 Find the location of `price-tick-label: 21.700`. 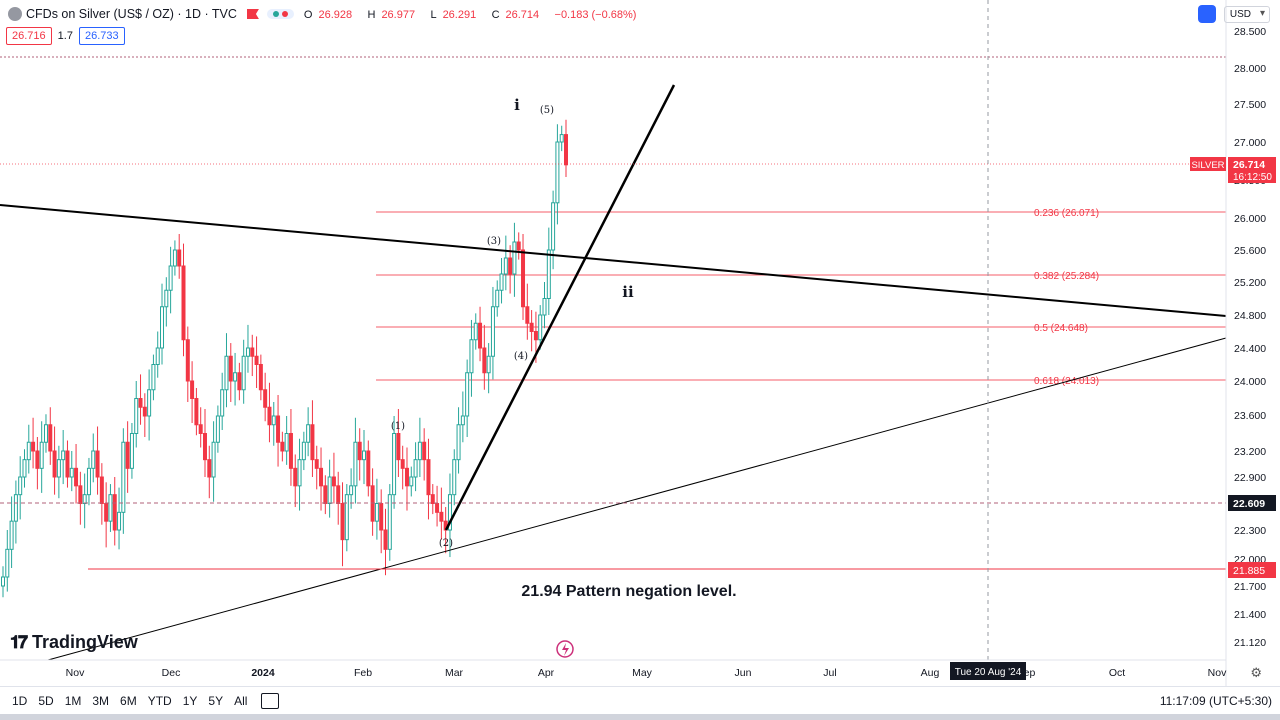

price-tick-label: 21.700 is located at coordinates (1250, 587).